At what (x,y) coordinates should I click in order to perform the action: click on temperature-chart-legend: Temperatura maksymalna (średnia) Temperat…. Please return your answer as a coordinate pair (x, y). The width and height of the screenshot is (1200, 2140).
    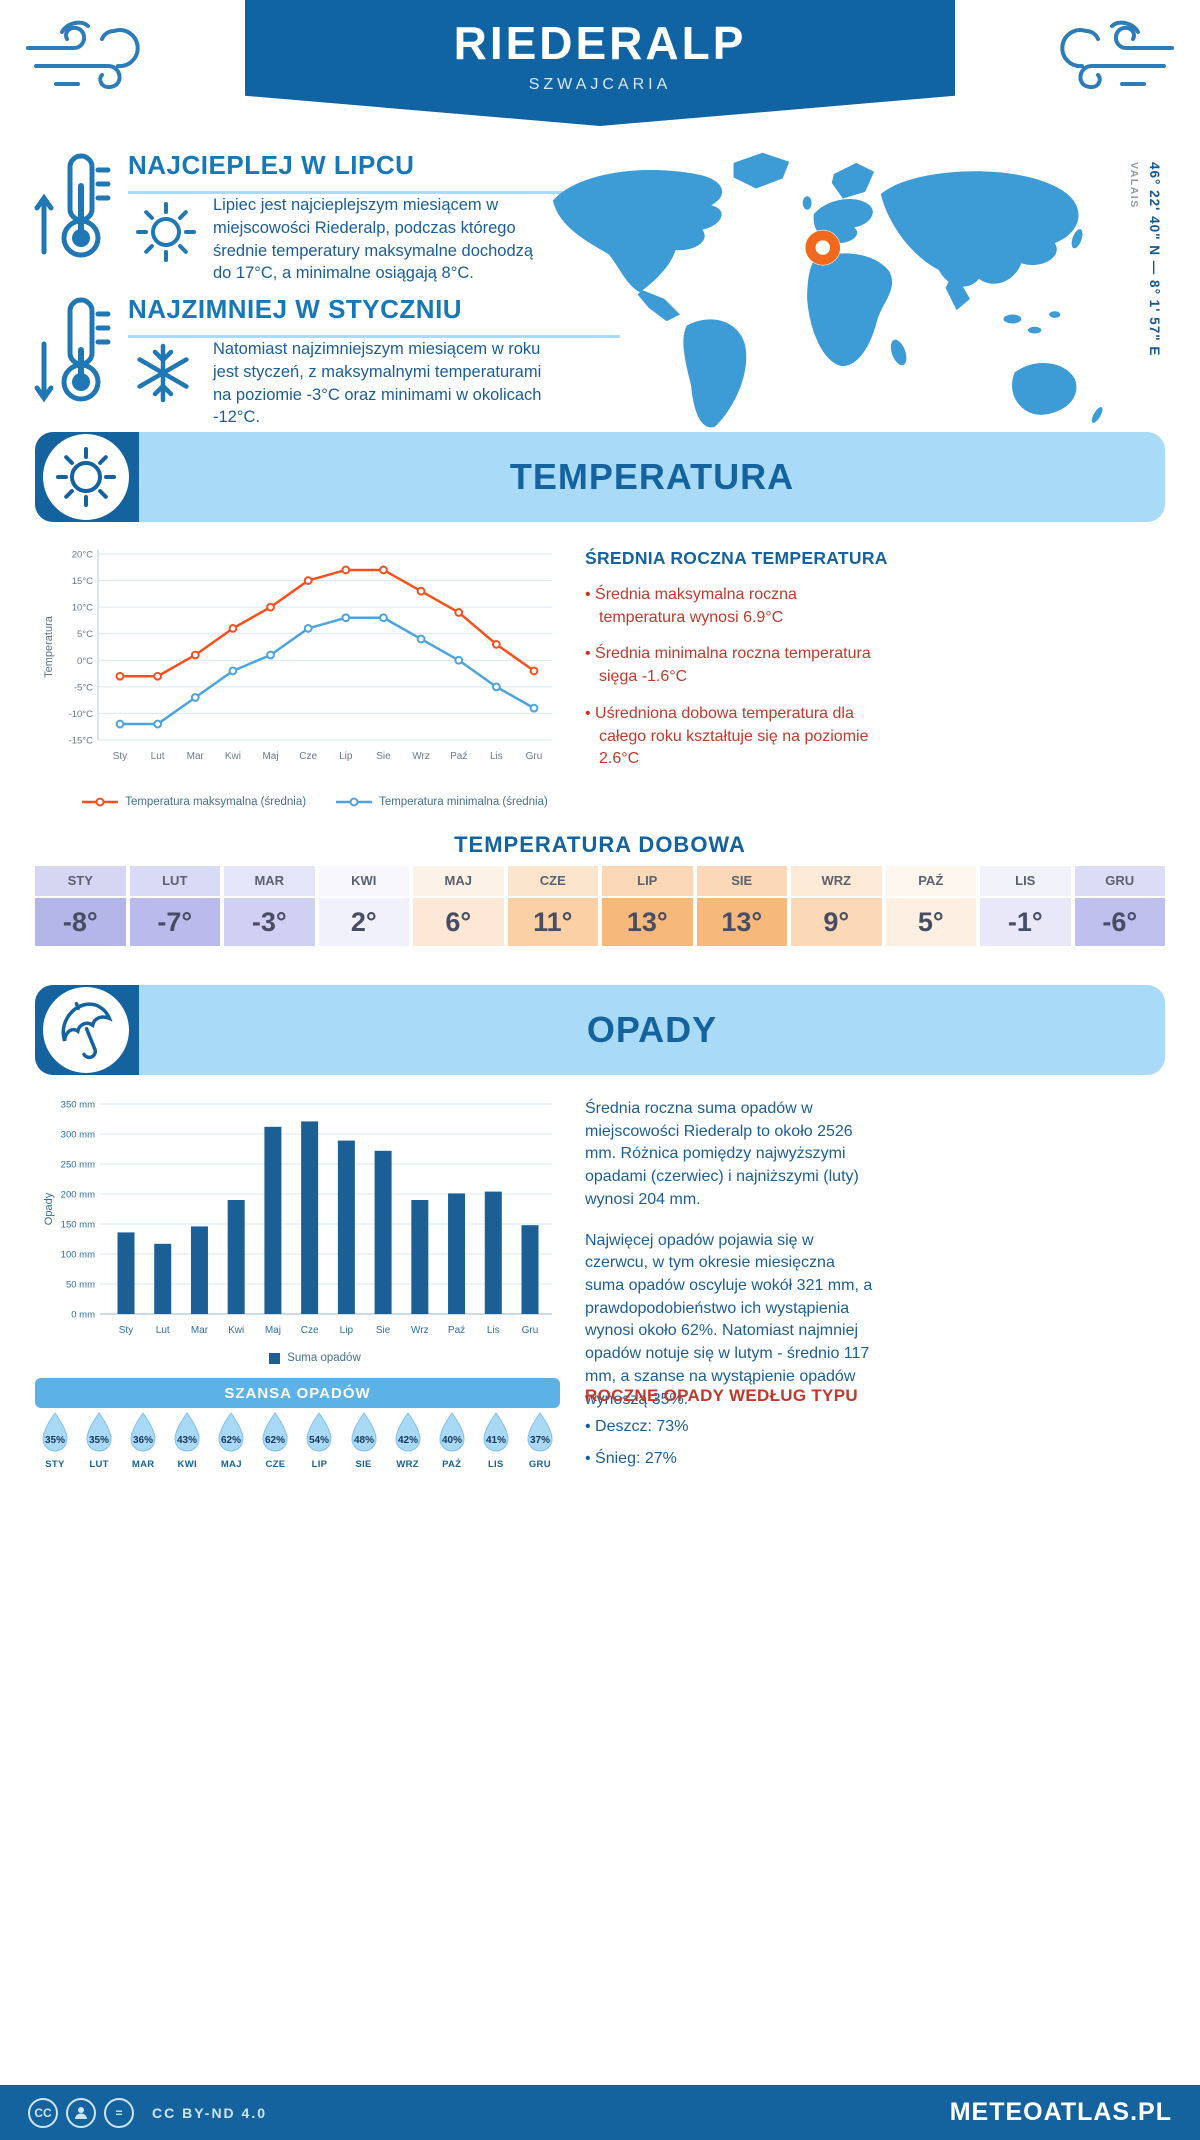
    Looking at the image, I should click on (315, 802).